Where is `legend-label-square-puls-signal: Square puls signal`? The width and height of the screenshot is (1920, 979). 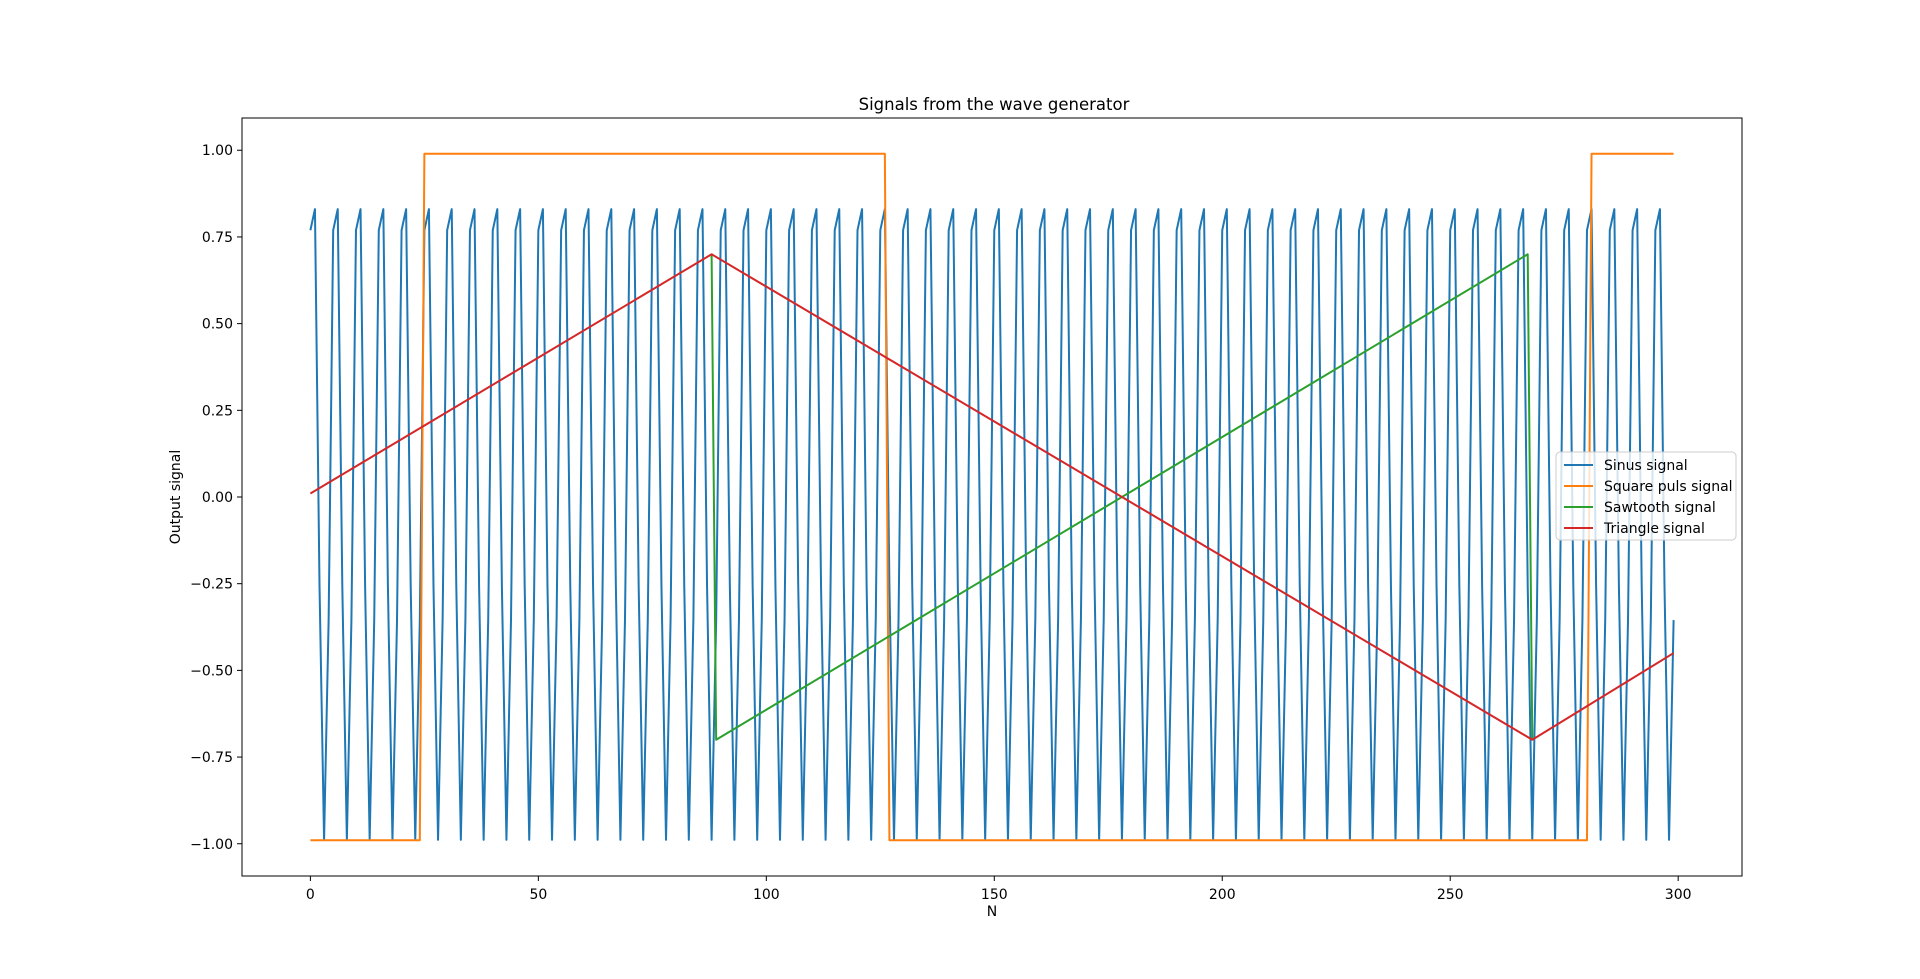 legend-label-square-puls-signal: Square puls signal is located at coordinates (1668, 487).